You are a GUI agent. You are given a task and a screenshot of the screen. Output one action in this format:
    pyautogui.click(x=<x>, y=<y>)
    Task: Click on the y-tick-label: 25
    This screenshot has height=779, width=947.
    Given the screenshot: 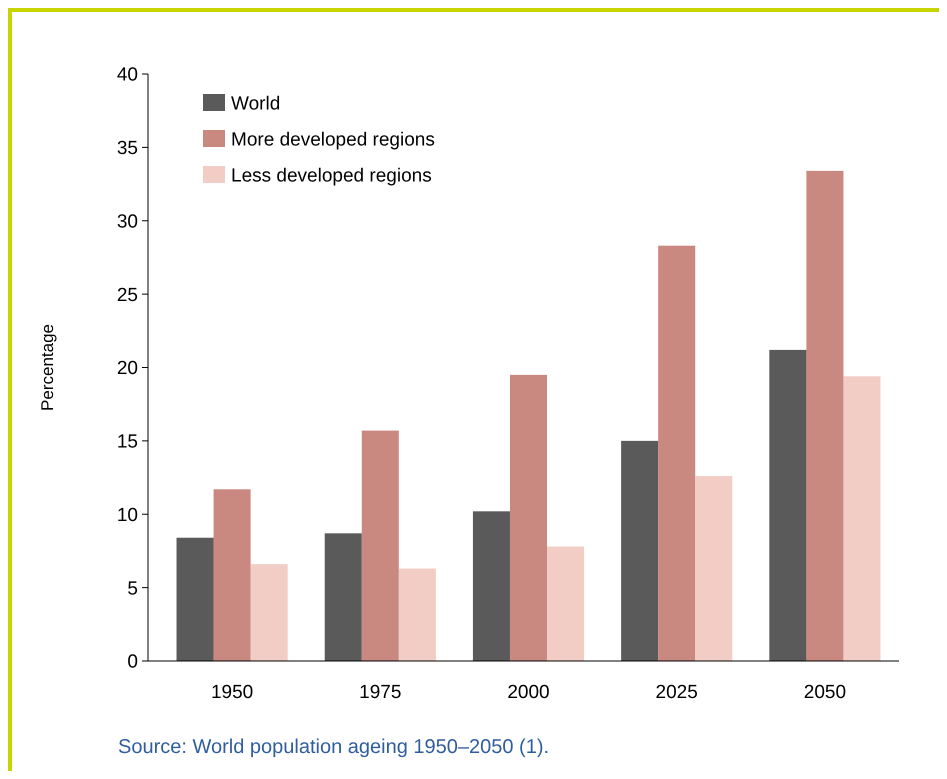 What is the action you would take?
    pyautogui.click(x=127, y=295)
    